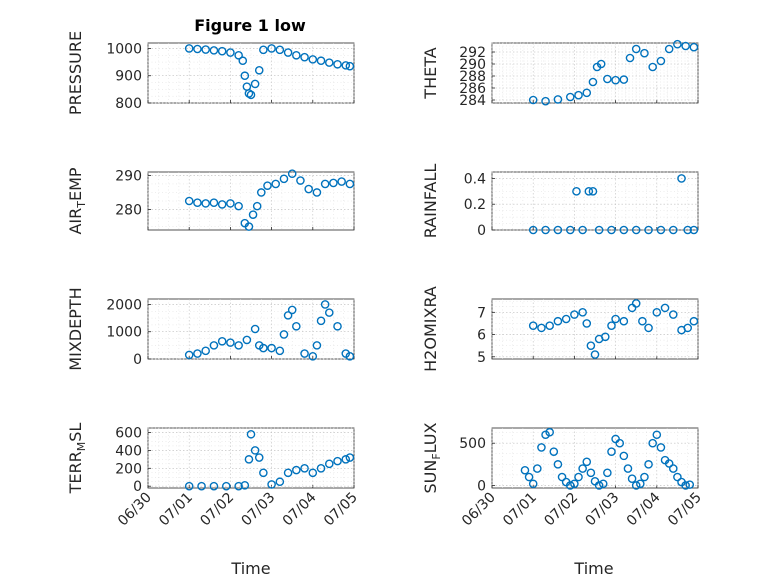 The width and height of the screenshot is (778, 583). I want to click on y-tick-label: 1000, so click(124, 49).